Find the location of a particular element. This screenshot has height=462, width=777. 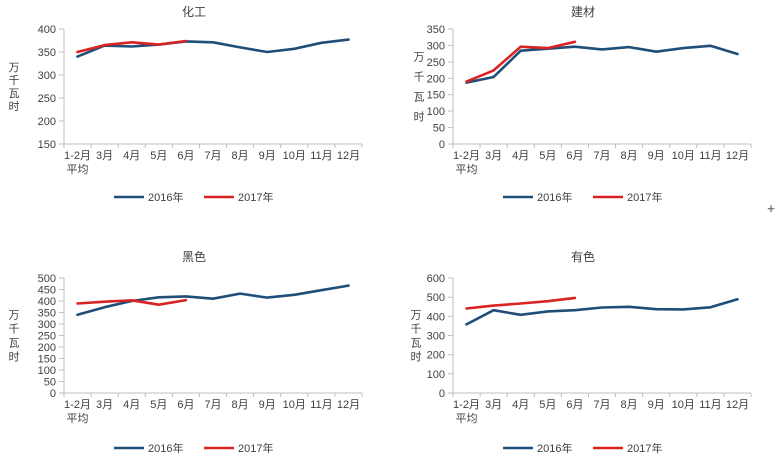

y-tick-label: 500 is located at coordinates (436, 298).